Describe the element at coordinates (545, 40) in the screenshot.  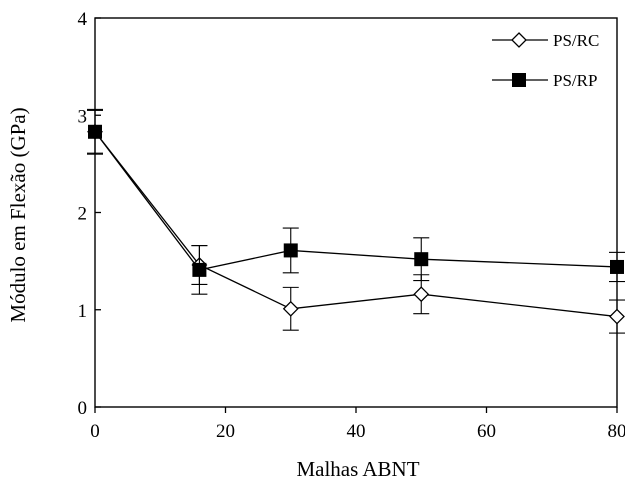
I see `legend-item: PS/RC` at that location.